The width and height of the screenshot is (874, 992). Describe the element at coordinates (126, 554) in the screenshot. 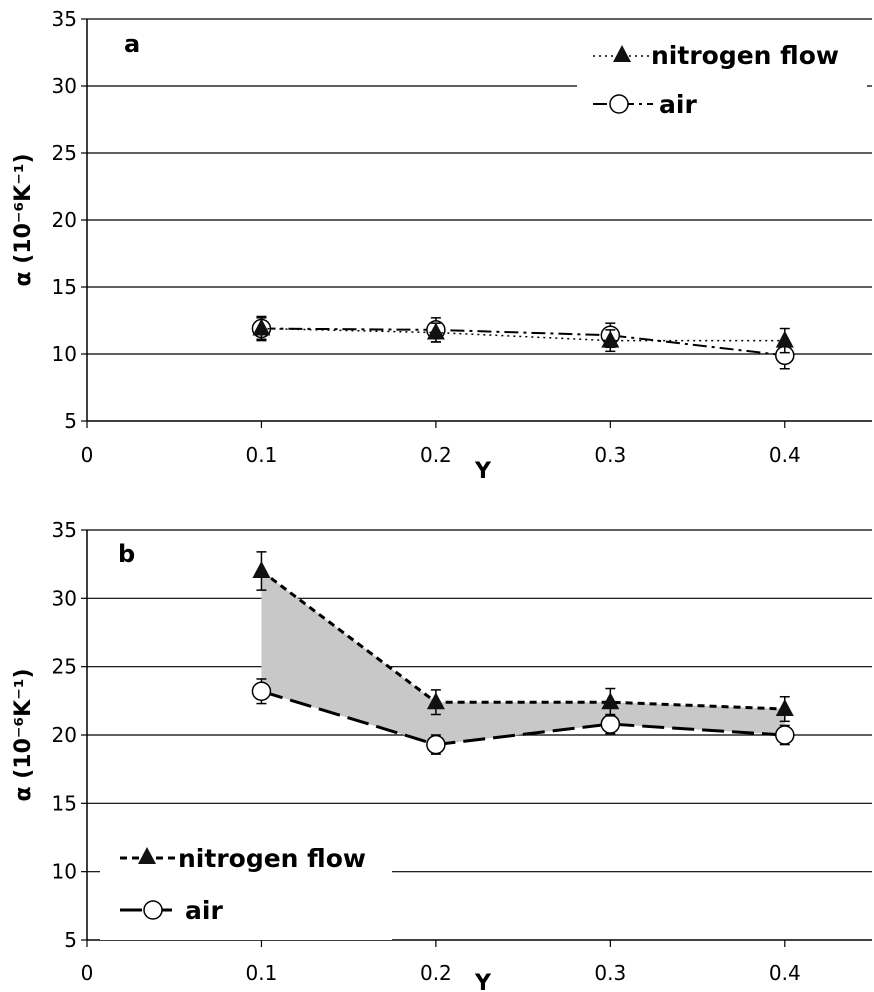

I see `panel-label: b` at that location.